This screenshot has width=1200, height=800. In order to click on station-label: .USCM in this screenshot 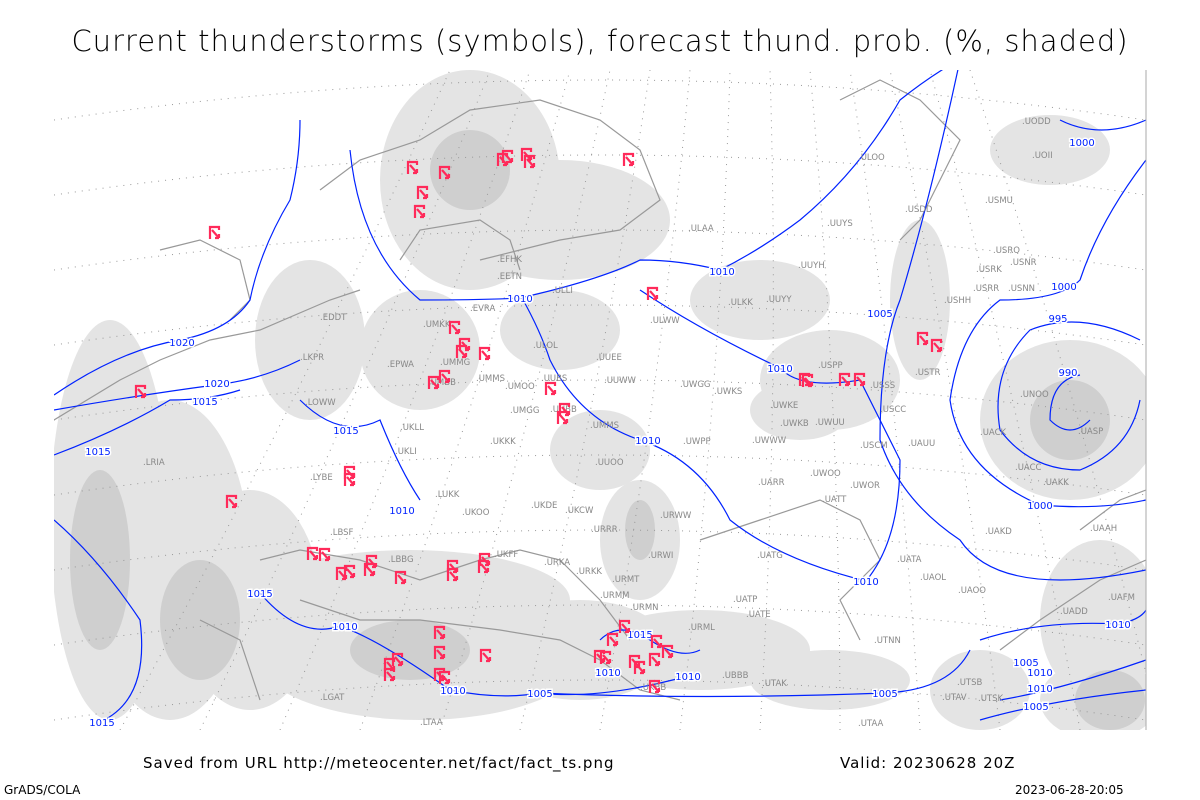, I will do `click(874, 446)`.